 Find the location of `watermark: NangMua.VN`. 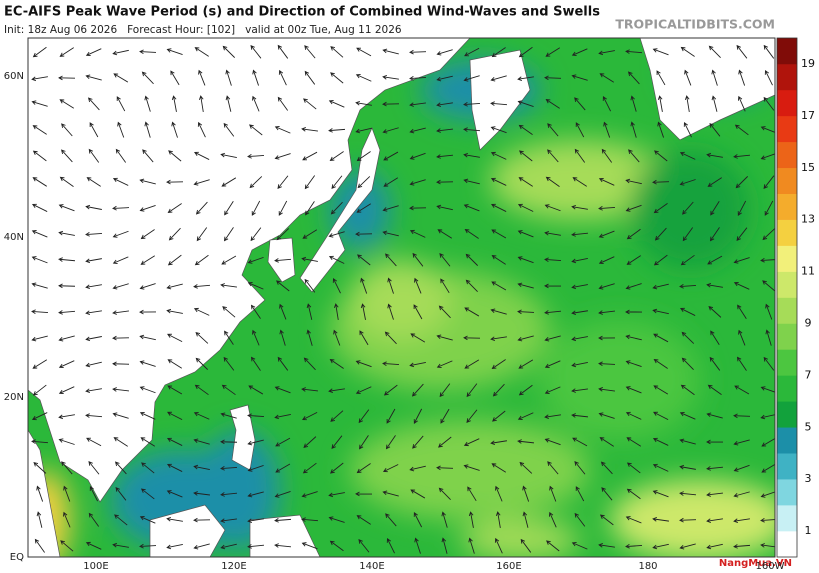

watermark: NangMua.VN is located at coordinates (755, 563).